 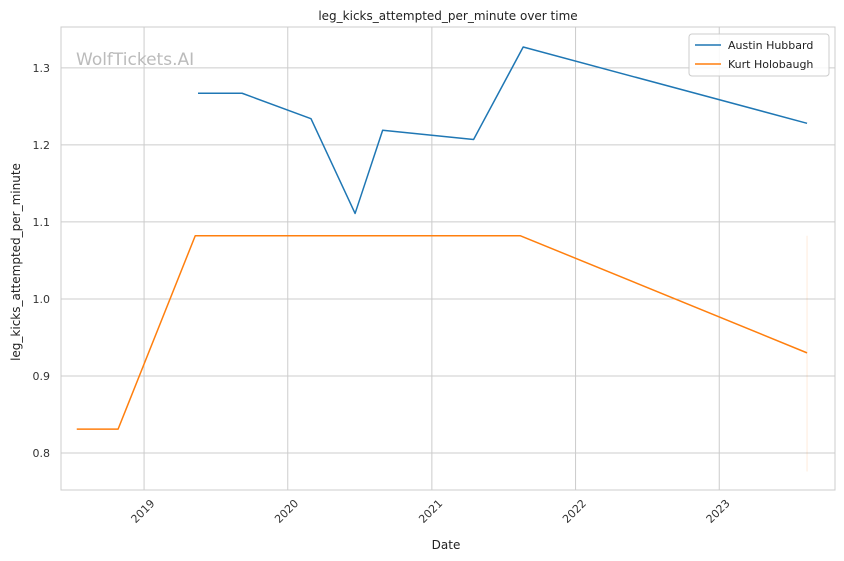 What do you see at coordinates (143, 511) in the screenshot?
I see `x-tick-label-2019: 2019` at bounding box center [143, 511].